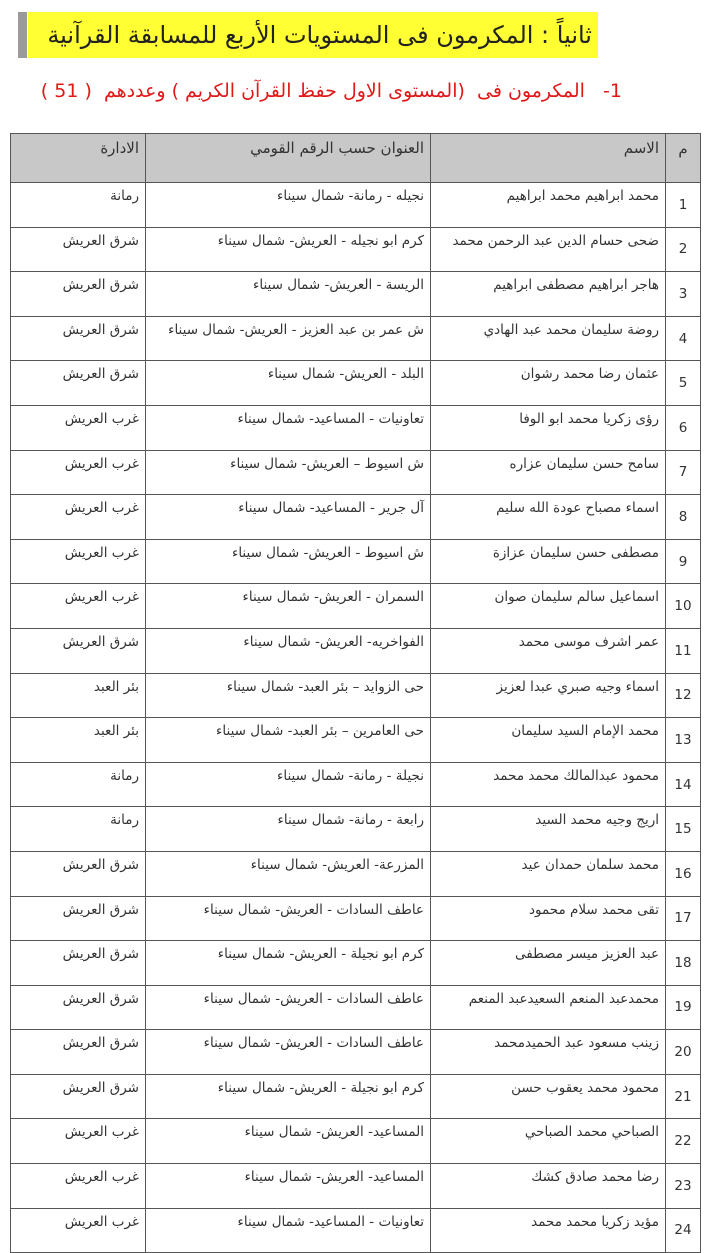 The height and width of the screenshot is (1253, 708). I want to click on name: محمد سلمان حمدان عيد, so click(548, 873).